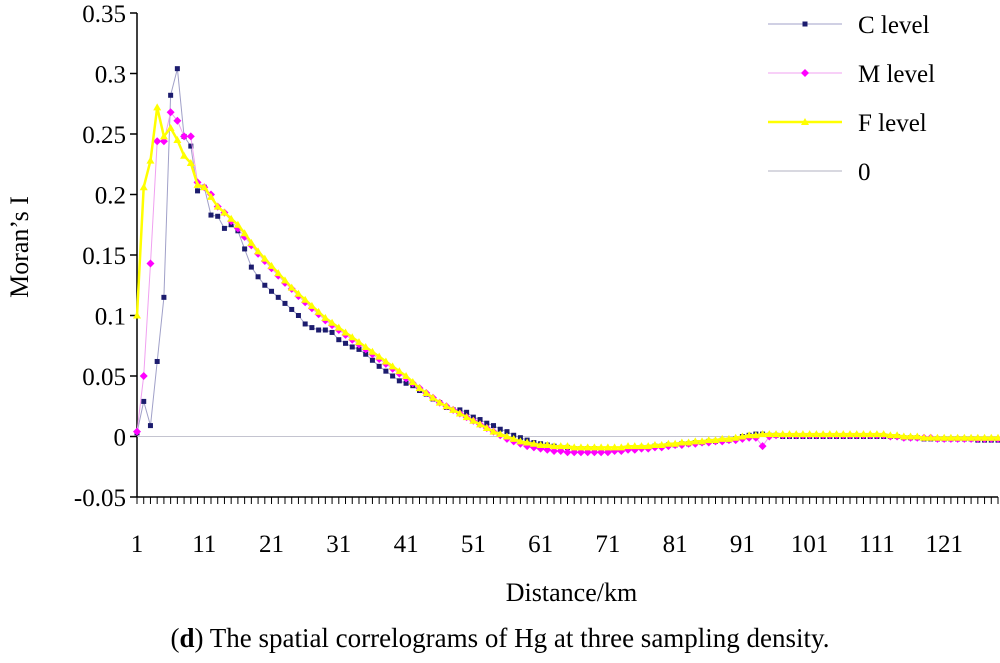 The image size is (1000, 663). What do you see at coordinates (851, 74) in the screenshot?
I see `legend-item-m-level: M level` at bounding box center [851, 74].